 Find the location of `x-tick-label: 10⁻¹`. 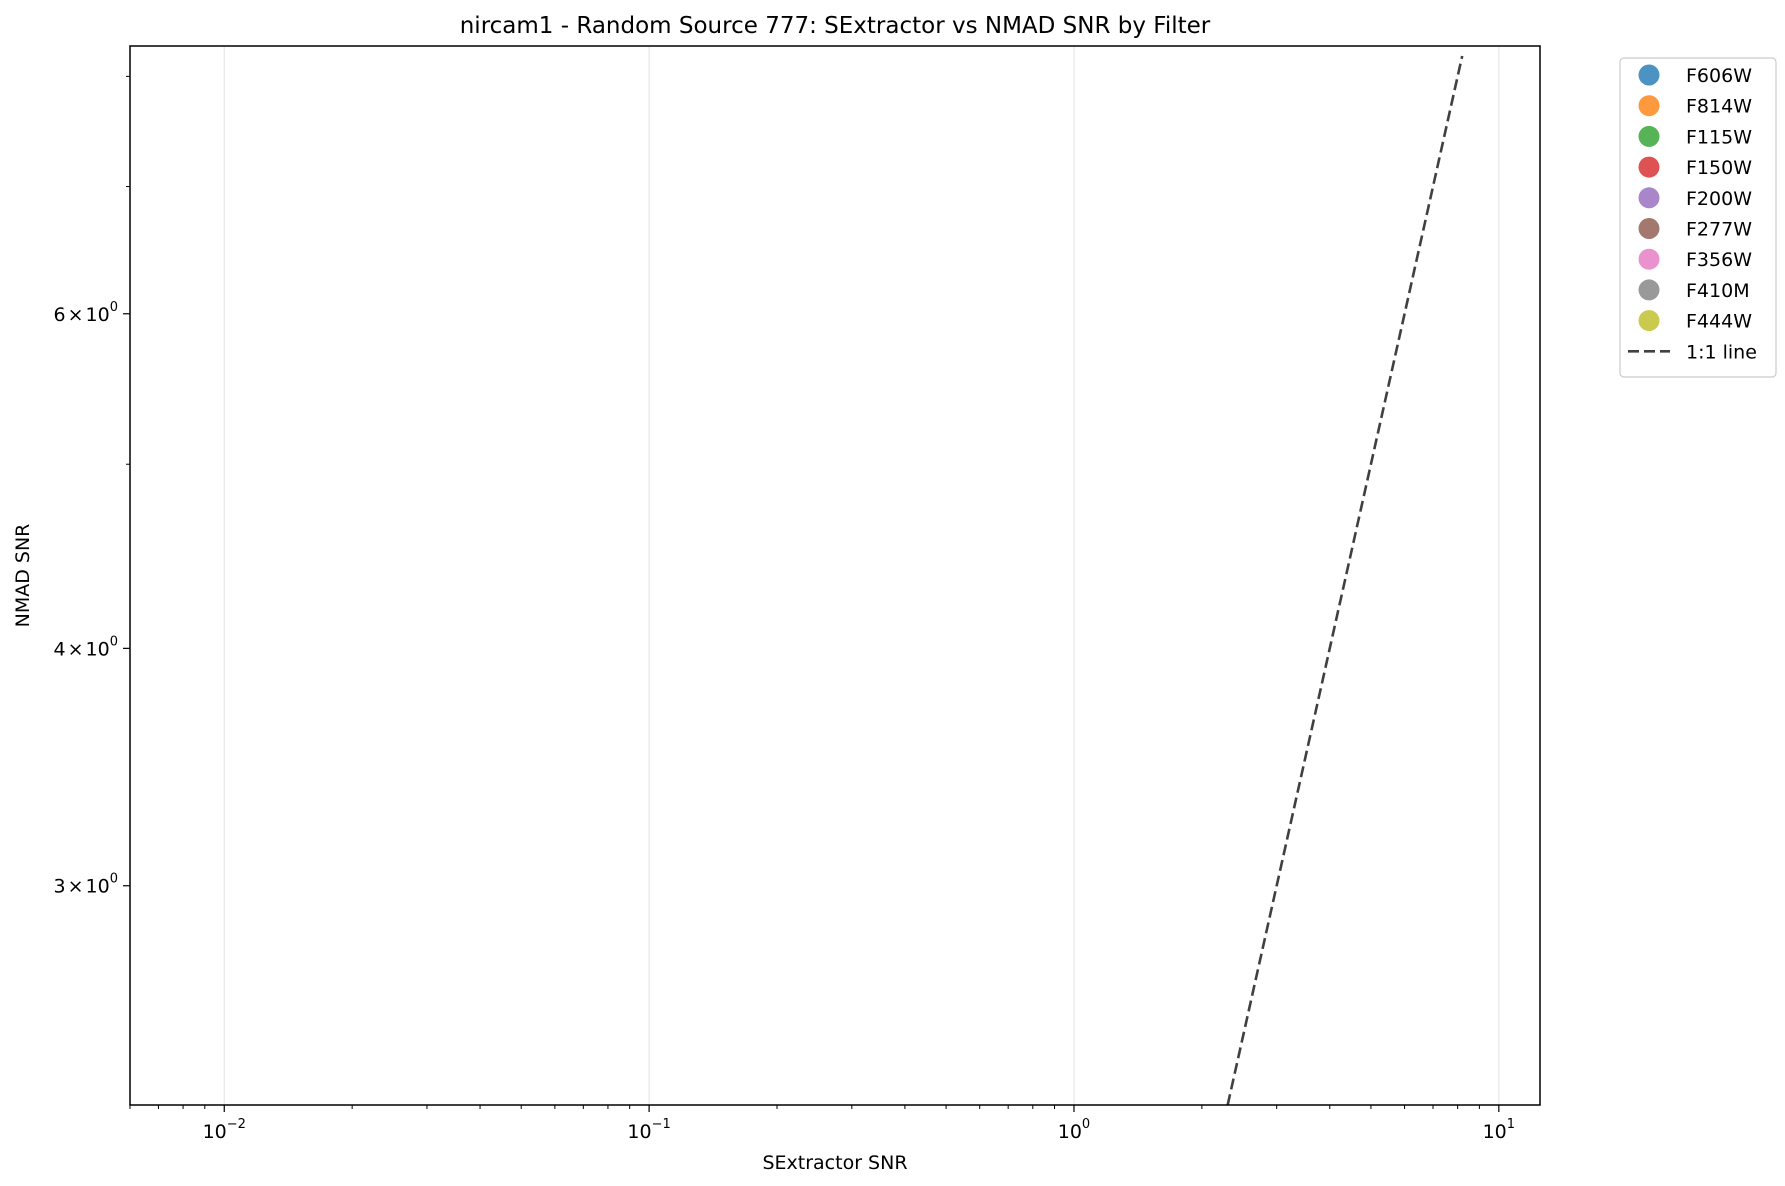

x-tick-label: 10⁻¹ is located at coordinates (648, 1130).